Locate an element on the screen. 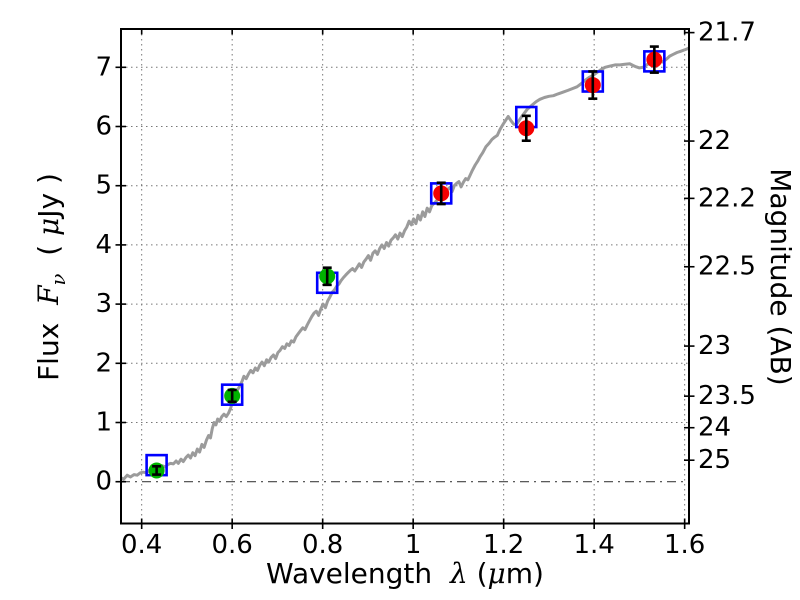  y-tick-left-label: 2 is located at coordinates (103, 363).